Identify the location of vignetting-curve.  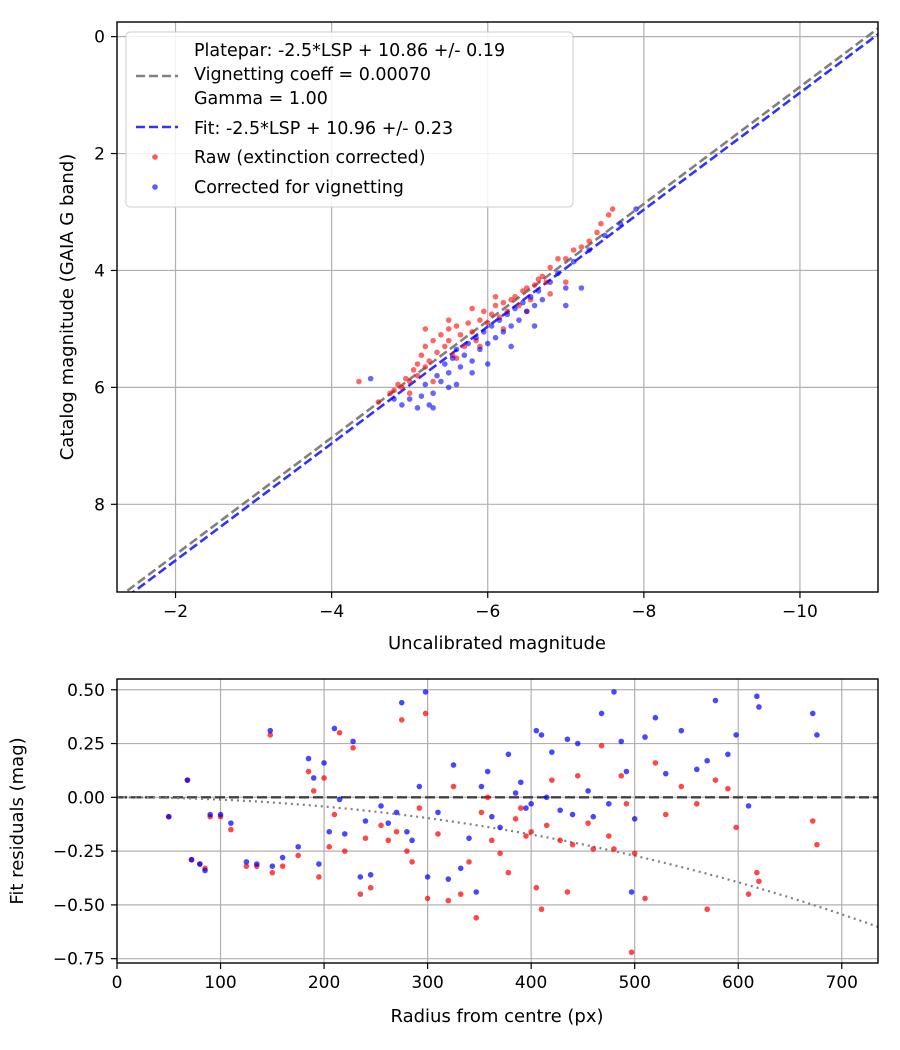
(497, 862).